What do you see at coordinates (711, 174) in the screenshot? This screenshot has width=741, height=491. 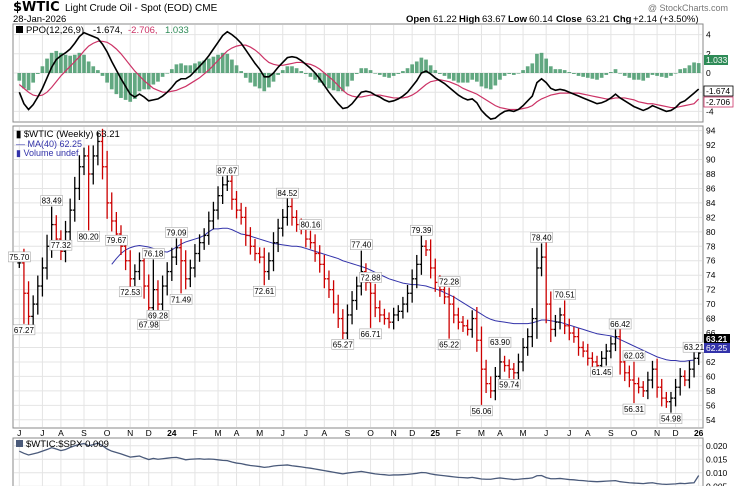 I see `price-tick-label: 88` at bounding box center [711, 174].